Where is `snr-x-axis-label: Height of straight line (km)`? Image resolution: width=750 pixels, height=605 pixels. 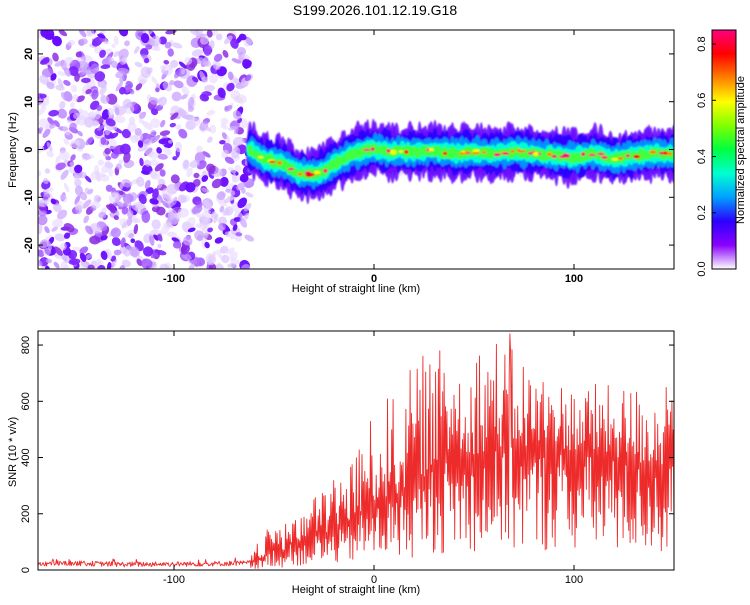
snr-x-axis-label: Height of straight line (km) is located at coordinates (356, 590).